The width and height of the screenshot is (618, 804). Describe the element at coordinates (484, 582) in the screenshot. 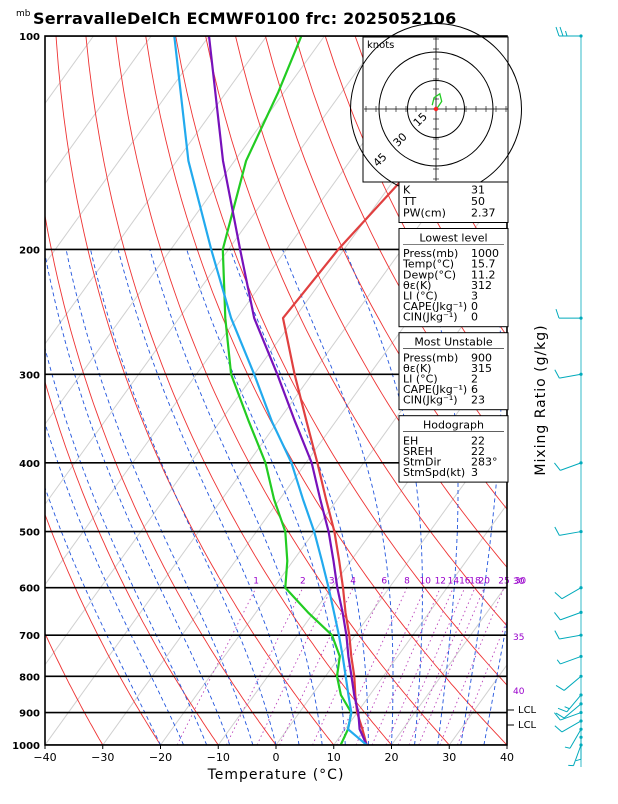

I see `mixing-ratio-label: 20` at that location.